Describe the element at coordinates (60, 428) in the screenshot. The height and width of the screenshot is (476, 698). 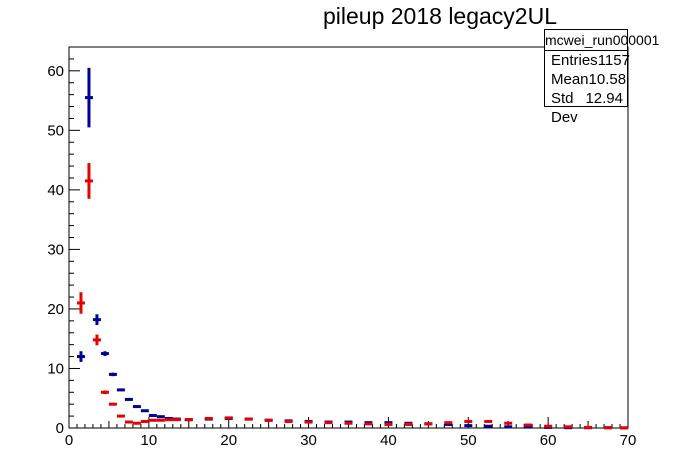
I see `y-tick-label: 0` at that location.